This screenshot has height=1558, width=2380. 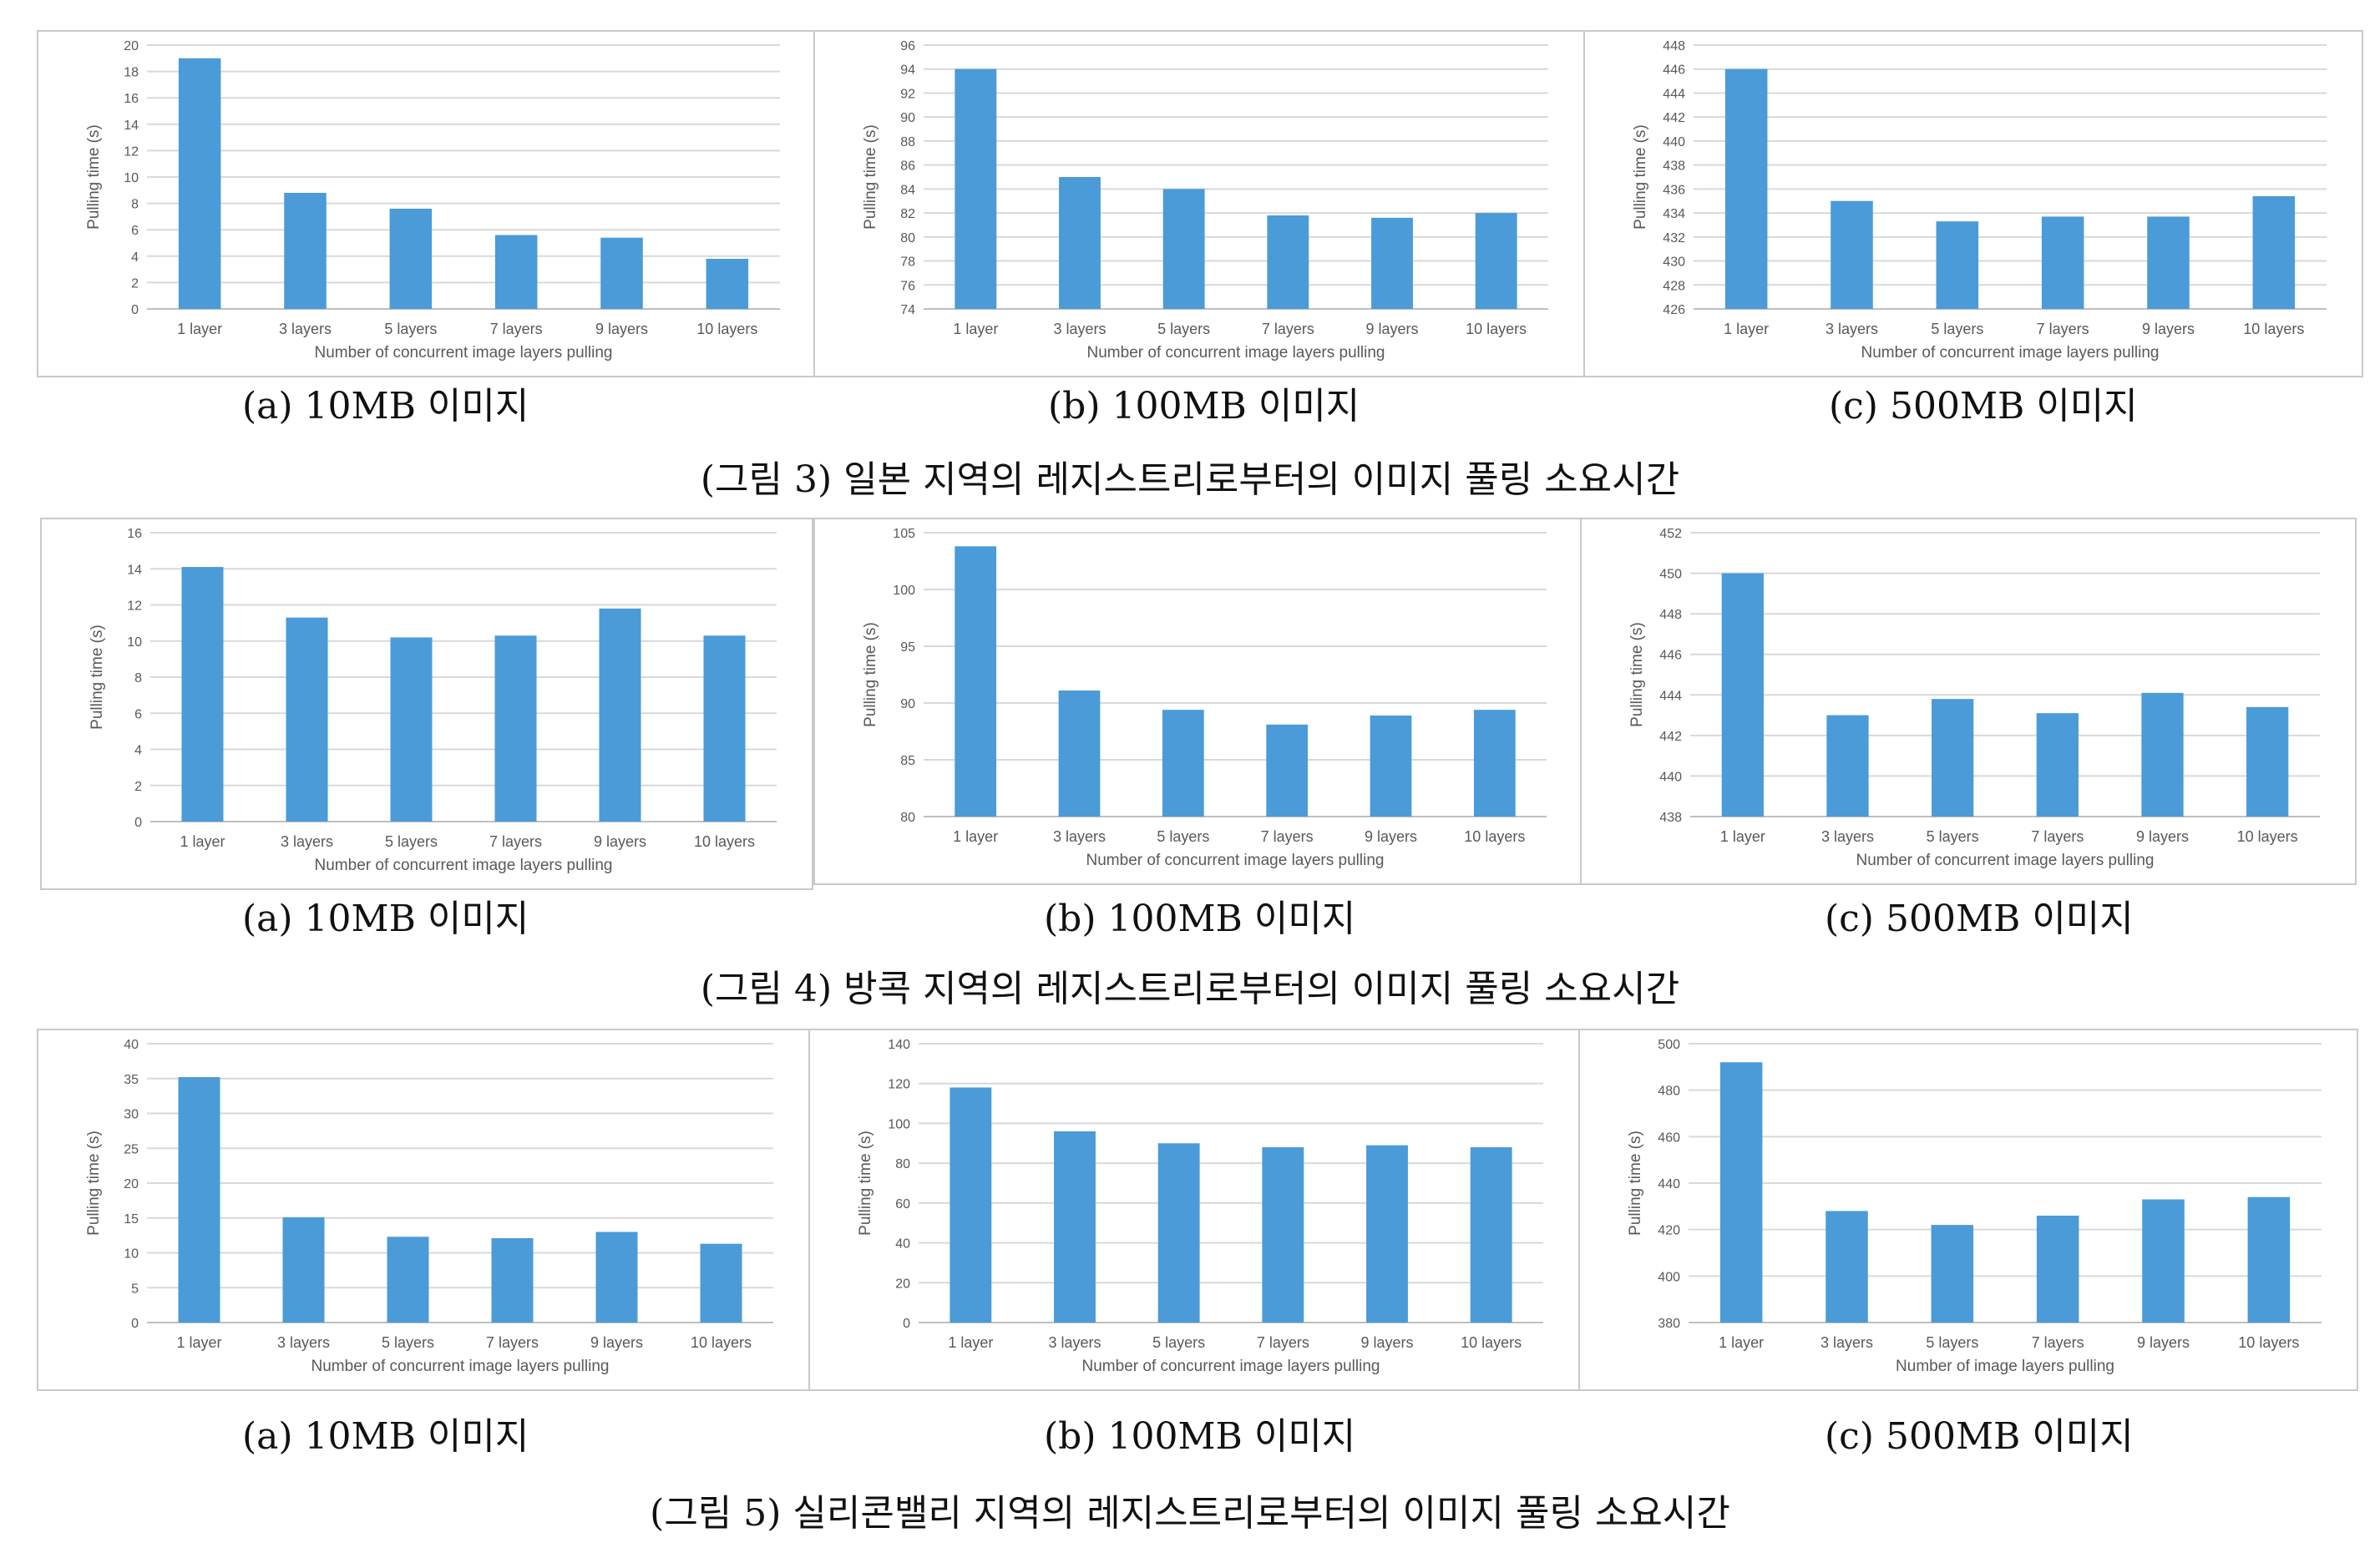 What do you see at coordinates (1670, 534) in the screenshot?
I see `y-tick-label: 452` at bounding box center [1670, 534].